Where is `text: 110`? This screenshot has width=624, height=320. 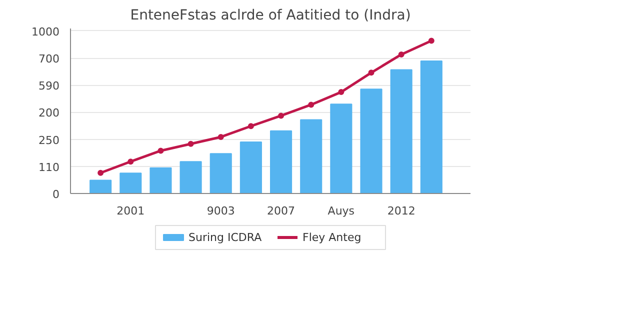 text: 110 is located at coordinates (49, 167).